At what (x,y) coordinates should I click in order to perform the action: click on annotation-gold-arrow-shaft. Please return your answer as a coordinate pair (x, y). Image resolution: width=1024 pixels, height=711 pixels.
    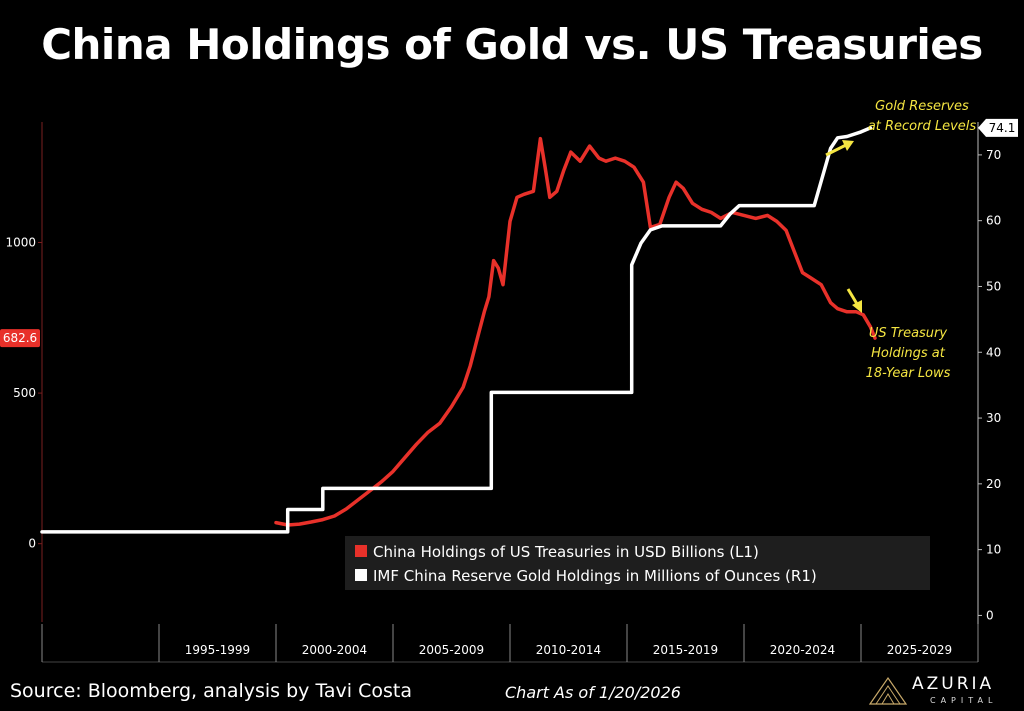
    Looking at the image, I should click on (836, 150).